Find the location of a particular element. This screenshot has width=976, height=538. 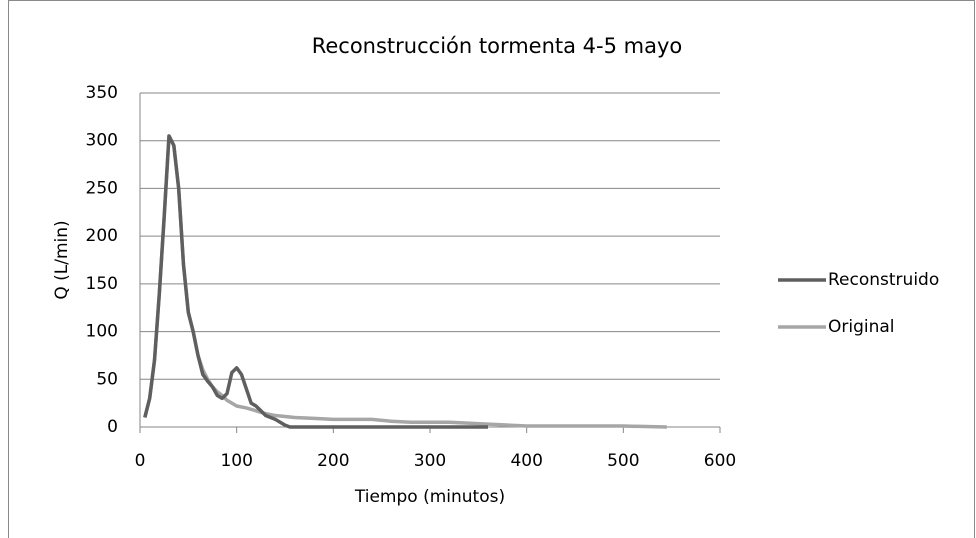

legend-label: Original is located at coordinates (861, 327).